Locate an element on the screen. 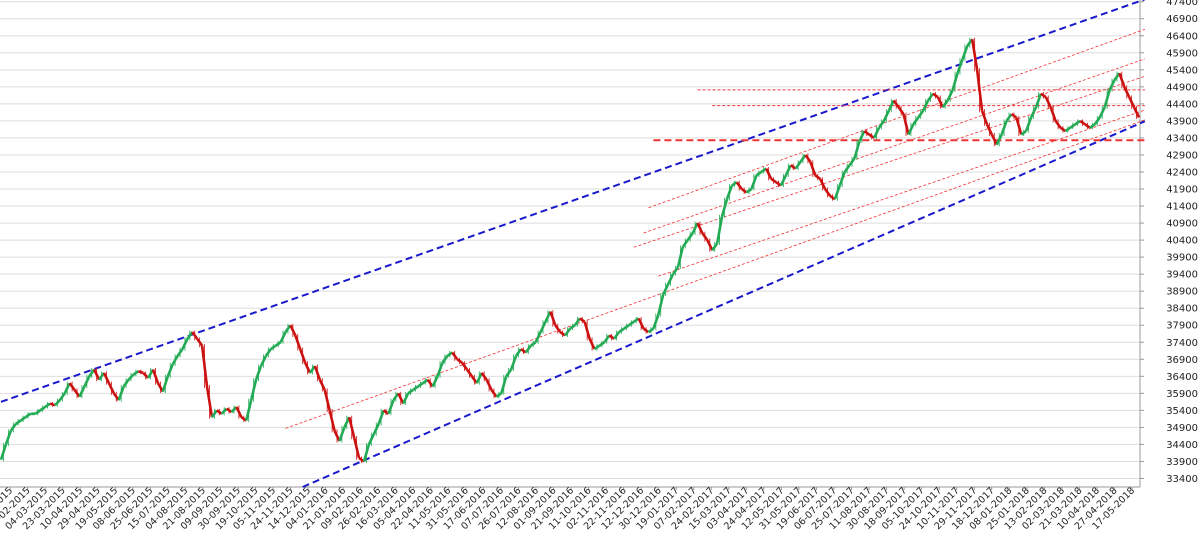 Image resolution: width=1200 pixels, height=537 pixels. y-tick-label: 40900 is located at coordinates (1182, 224).